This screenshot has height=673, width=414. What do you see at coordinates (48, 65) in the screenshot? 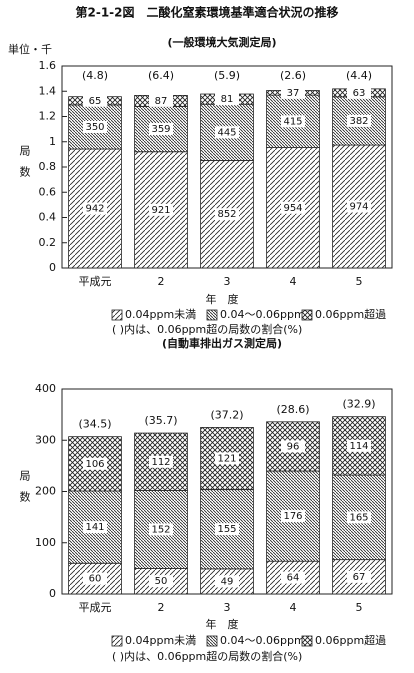
I see `y-tick-label: 1.6` at bounding box center [48, 65].